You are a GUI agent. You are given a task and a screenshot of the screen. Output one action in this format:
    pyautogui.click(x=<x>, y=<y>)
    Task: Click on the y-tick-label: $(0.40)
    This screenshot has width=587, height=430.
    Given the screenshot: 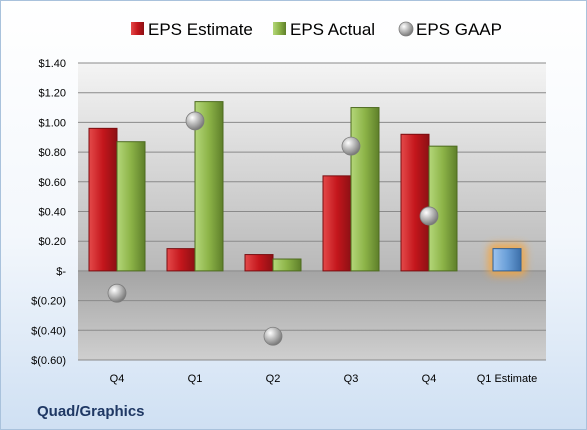 What is the action you would take?
    pyautogui.click(x=48, y=331)
    